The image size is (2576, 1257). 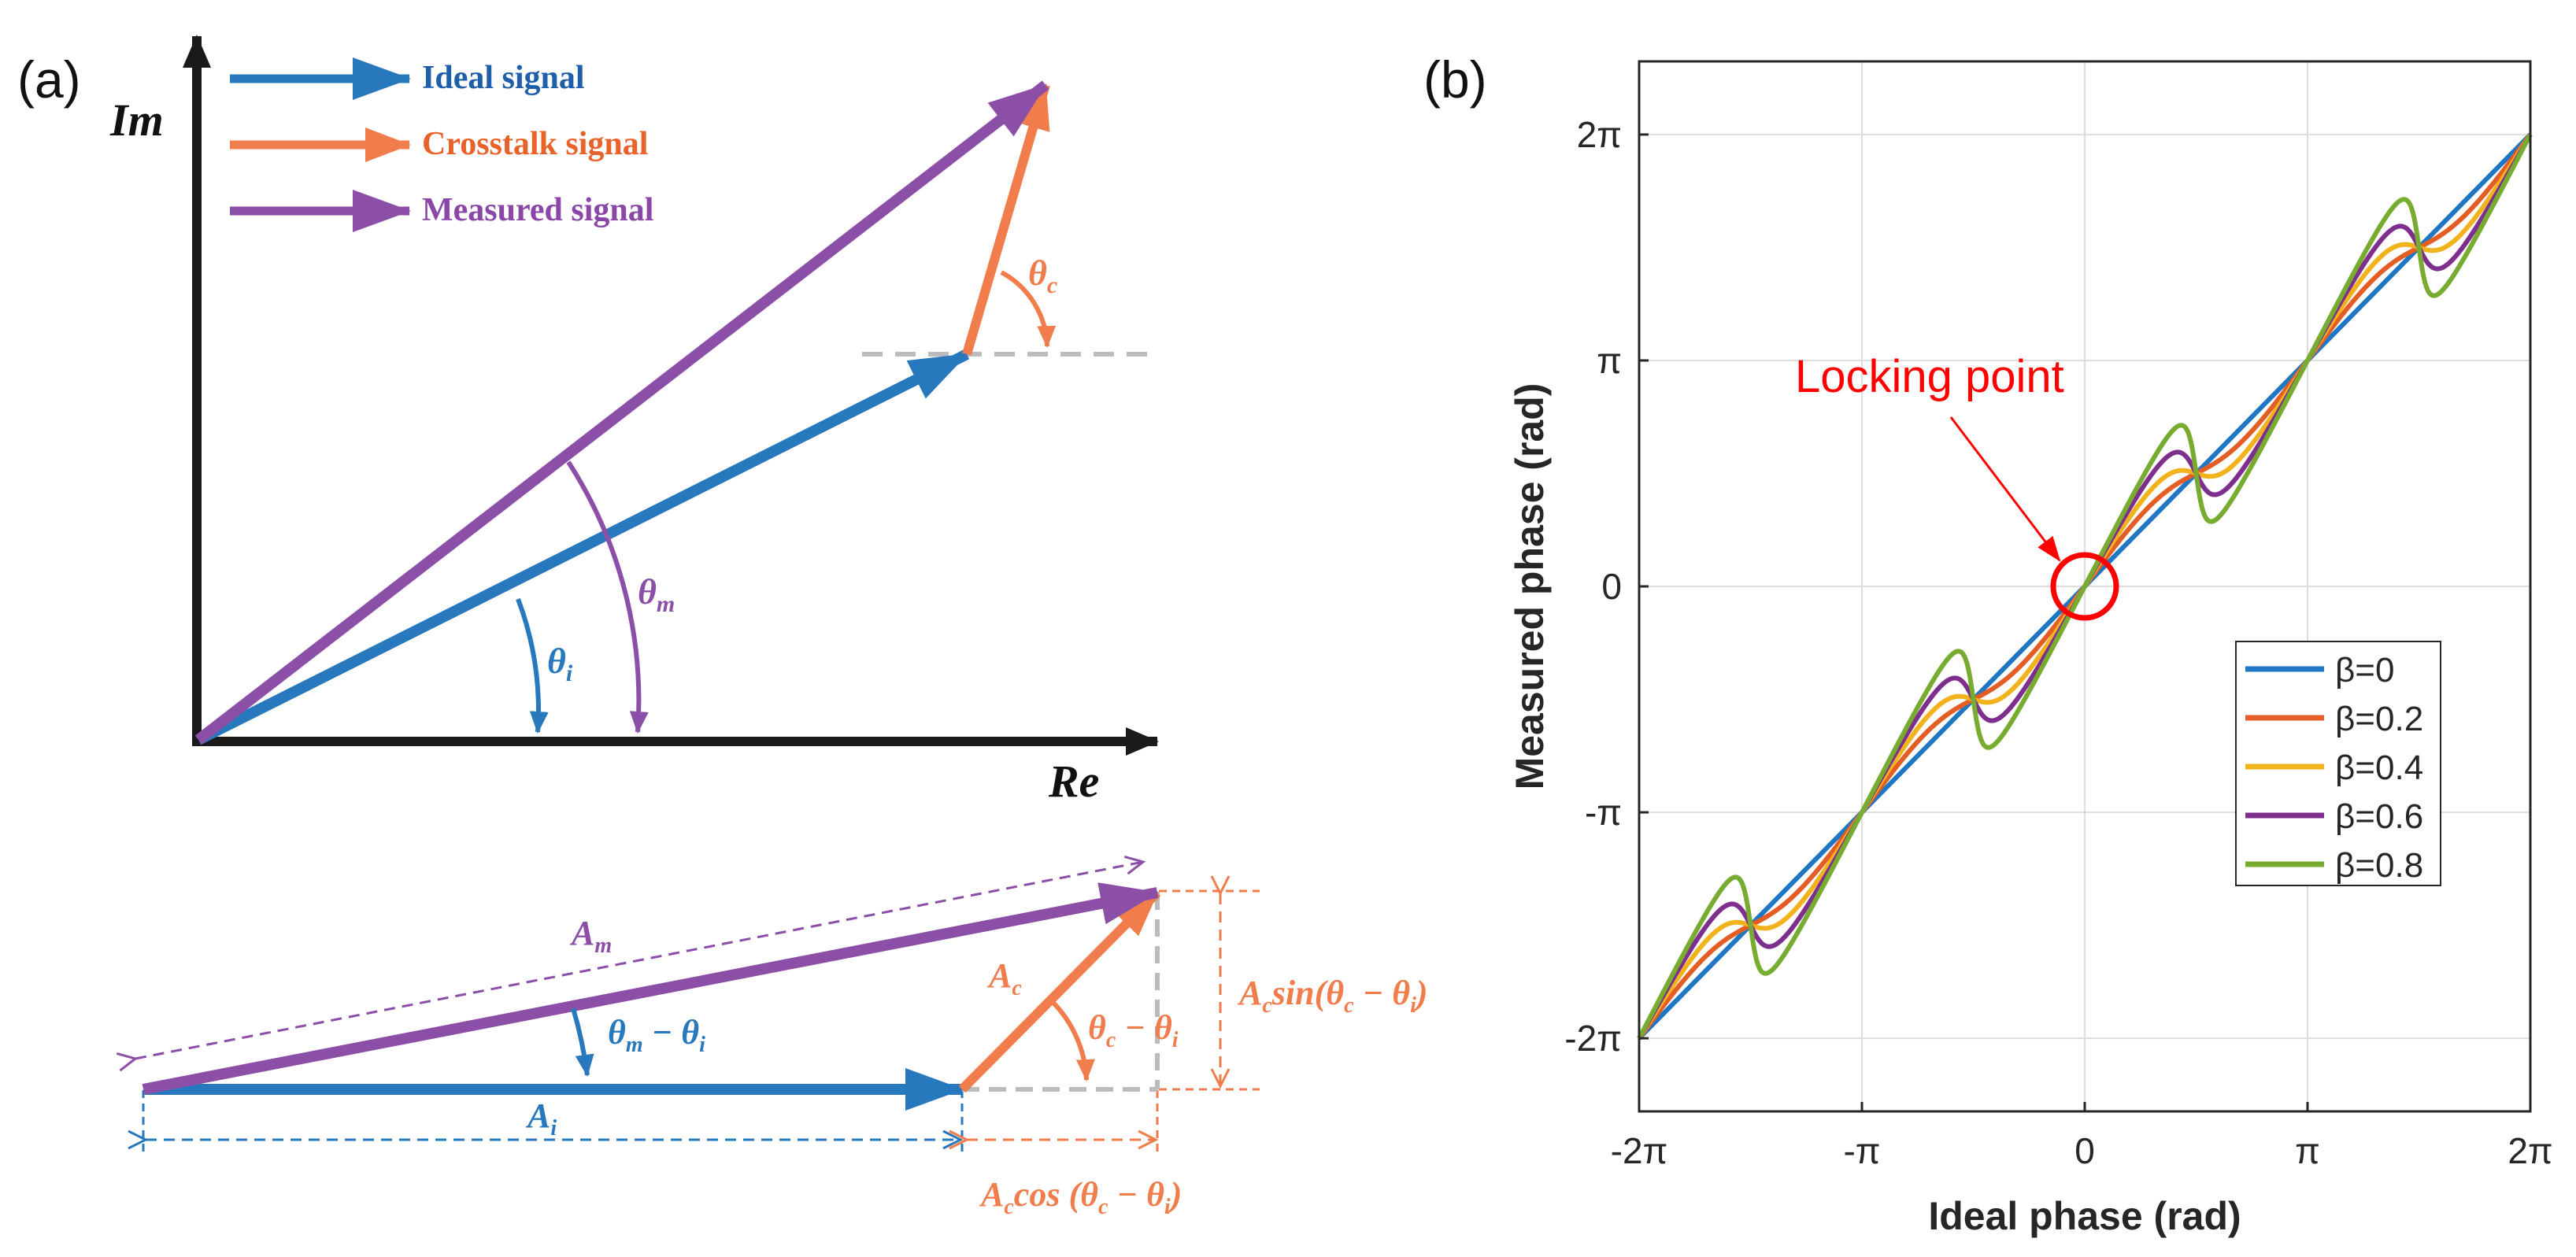 What do you see at coordinates (1611, 586) in the screenshot?
I see `y-tick-label: 0` at bounding box center [1611, 586].